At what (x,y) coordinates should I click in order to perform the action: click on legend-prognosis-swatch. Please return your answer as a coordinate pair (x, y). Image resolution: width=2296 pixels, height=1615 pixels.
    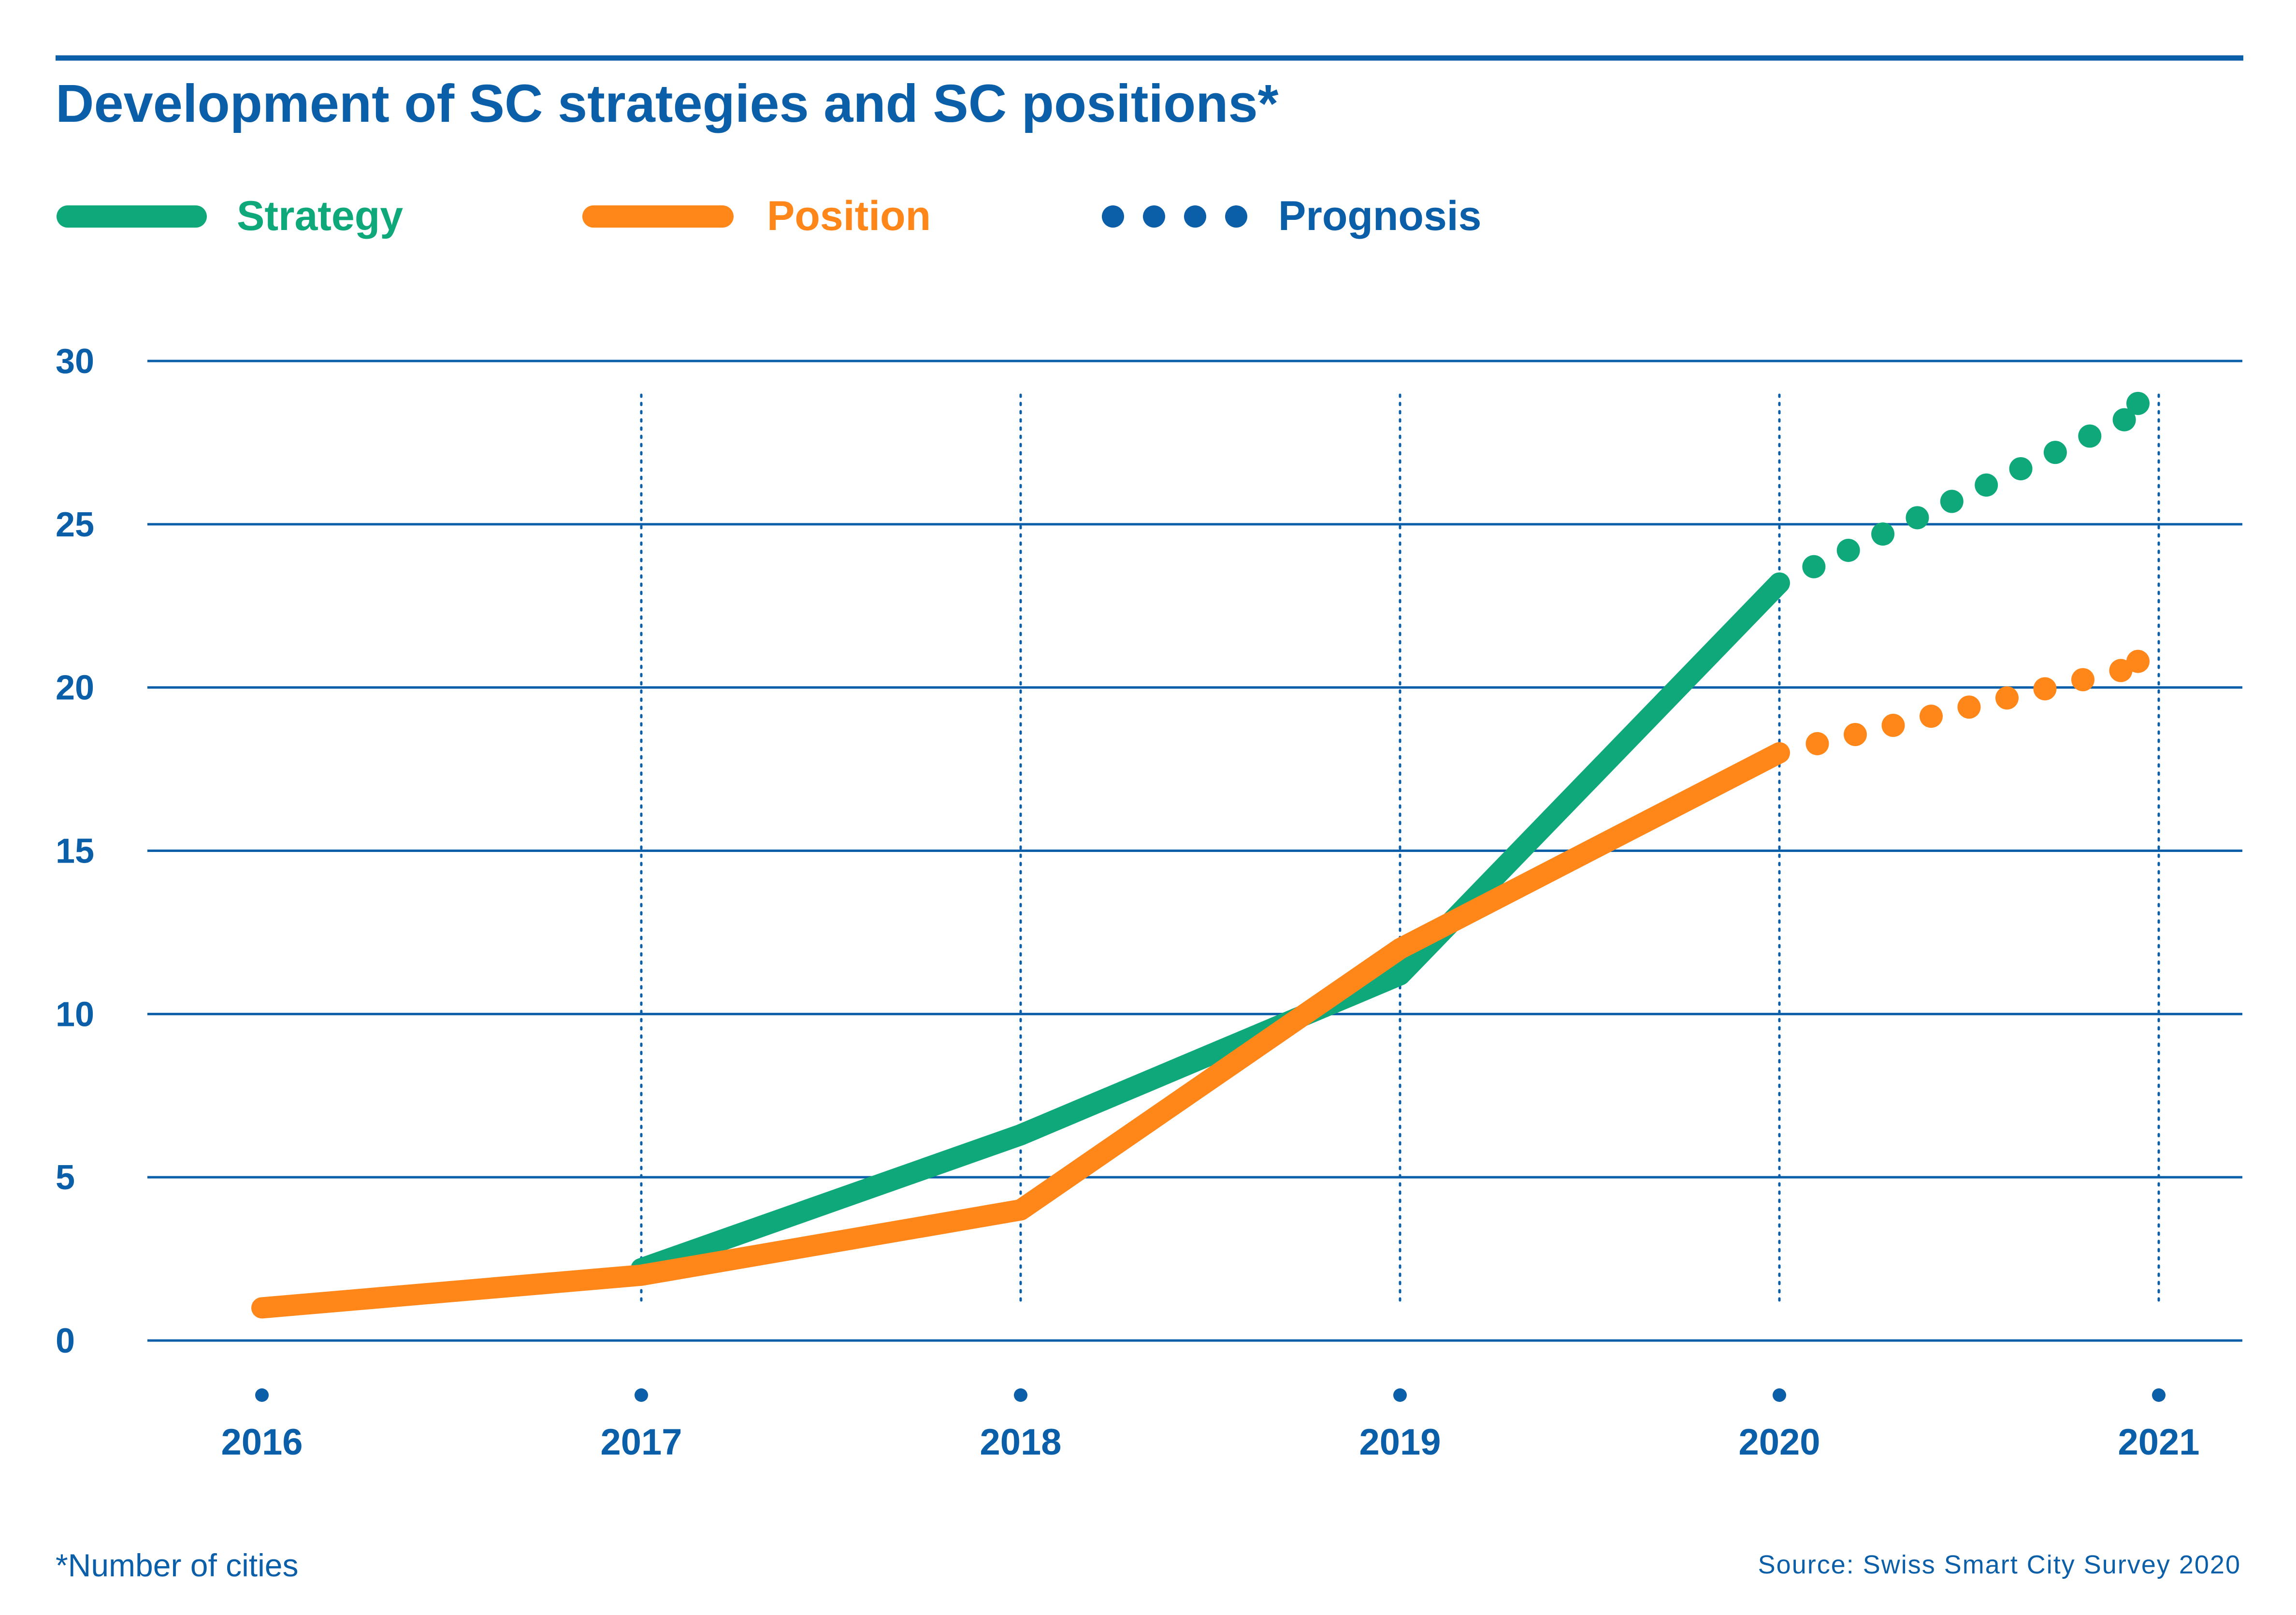
    Looking at the image, I should click on (1174, 216).